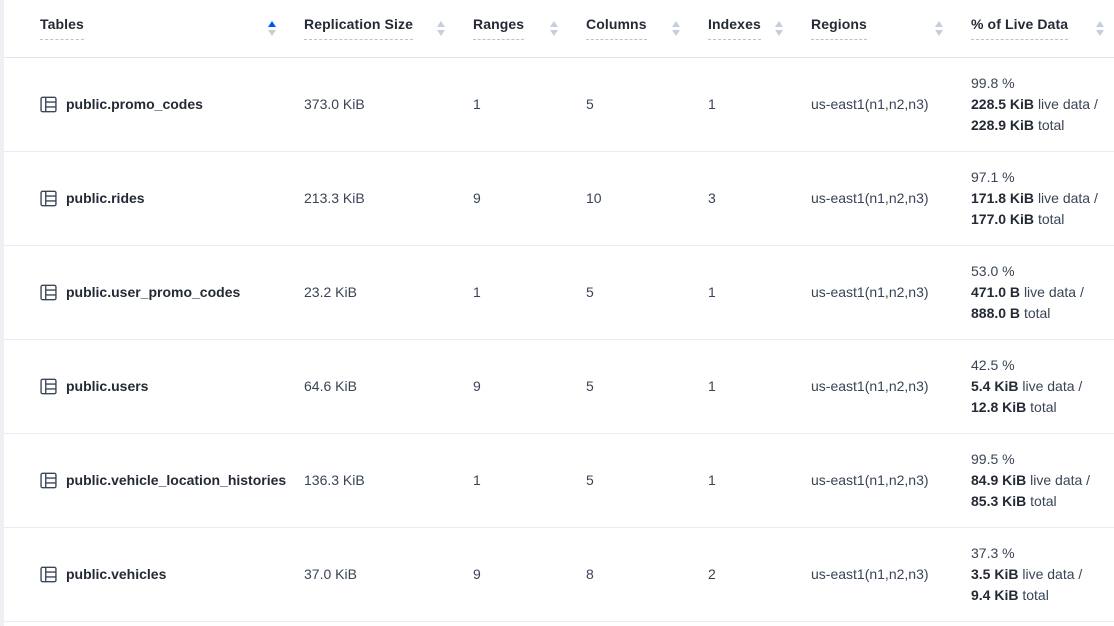 The width and height of the screenshot is (1114, 626). What do you see at coordinates (358, 28) in the screenshot?
I see `column-header-label: Replication Size` at bounding box center [358, 28].